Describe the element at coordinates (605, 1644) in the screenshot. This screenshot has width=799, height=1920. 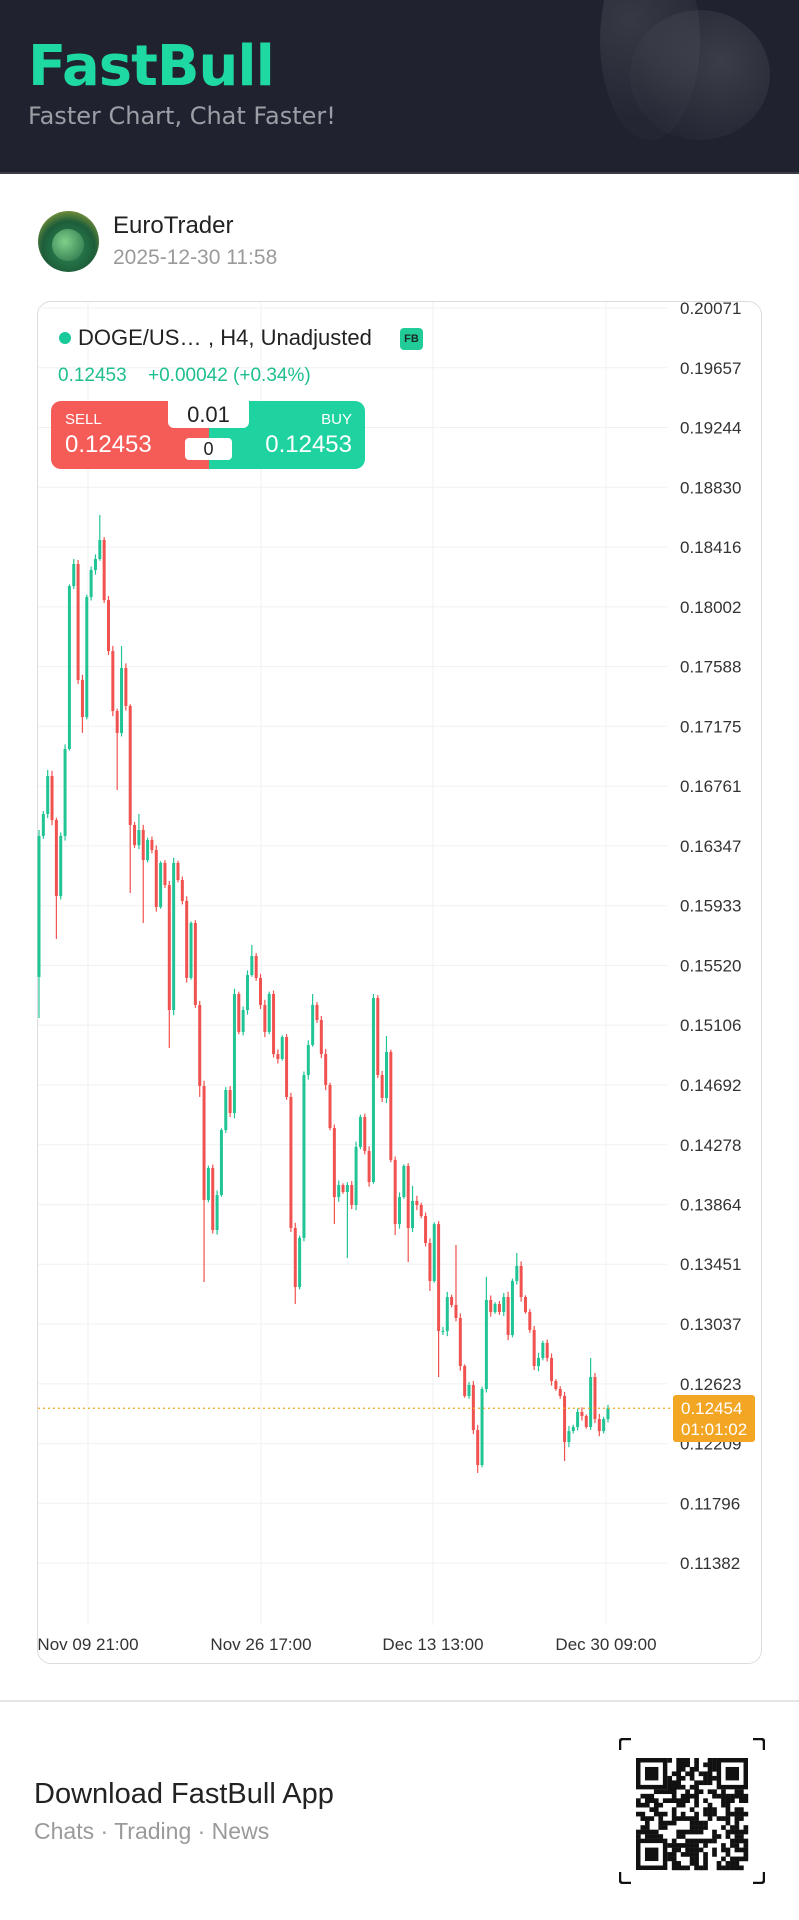
I see `x-tick-label: Dec 30 09:00` at that location.